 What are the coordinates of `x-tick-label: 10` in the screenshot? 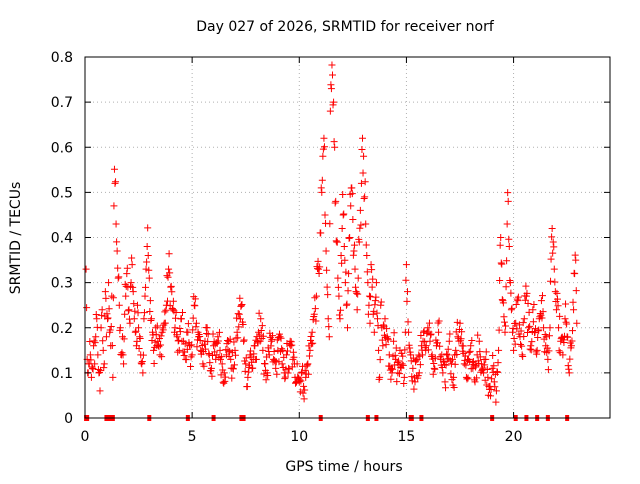 It's located at (299, 437).